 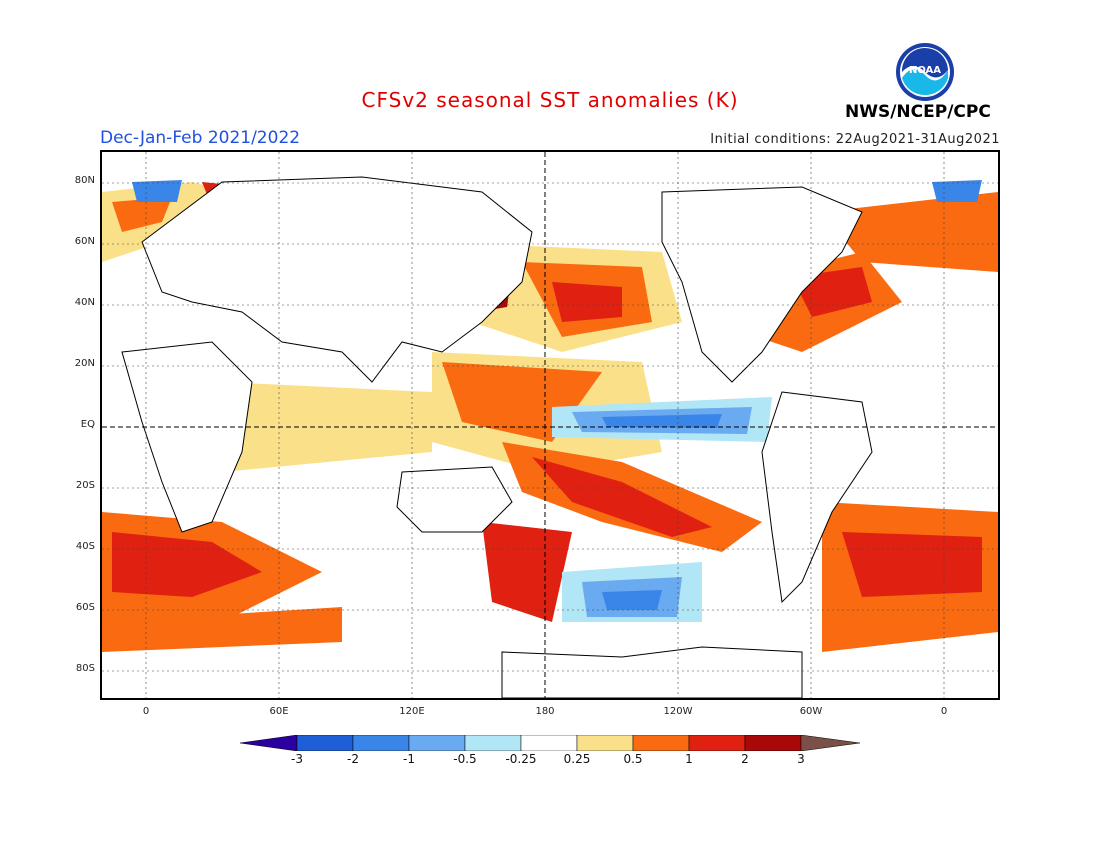 What do you see at coordinates (801, 759) in the screenshot?
I see `colorbar-label-3: 3` at bounding box center [801, 759].